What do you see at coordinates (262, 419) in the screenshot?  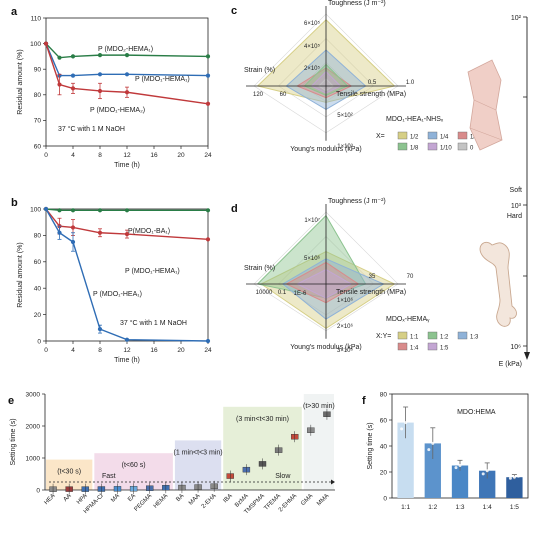 I see `time-region-label: (3 min<t<30 min)` at bounding box center [262, 419].